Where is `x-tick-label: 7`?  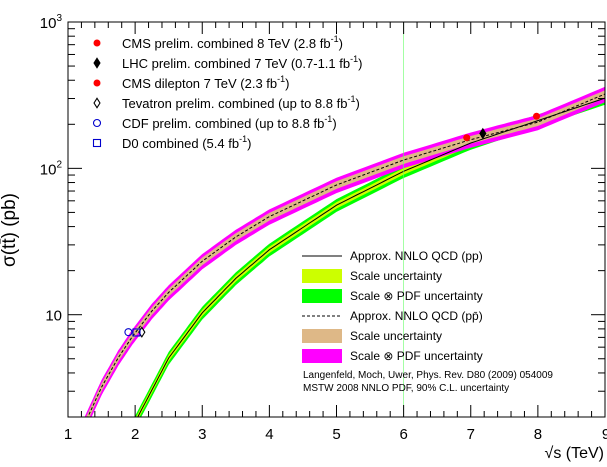
x-tick-label: 7 is located at coordinates (471, 434).